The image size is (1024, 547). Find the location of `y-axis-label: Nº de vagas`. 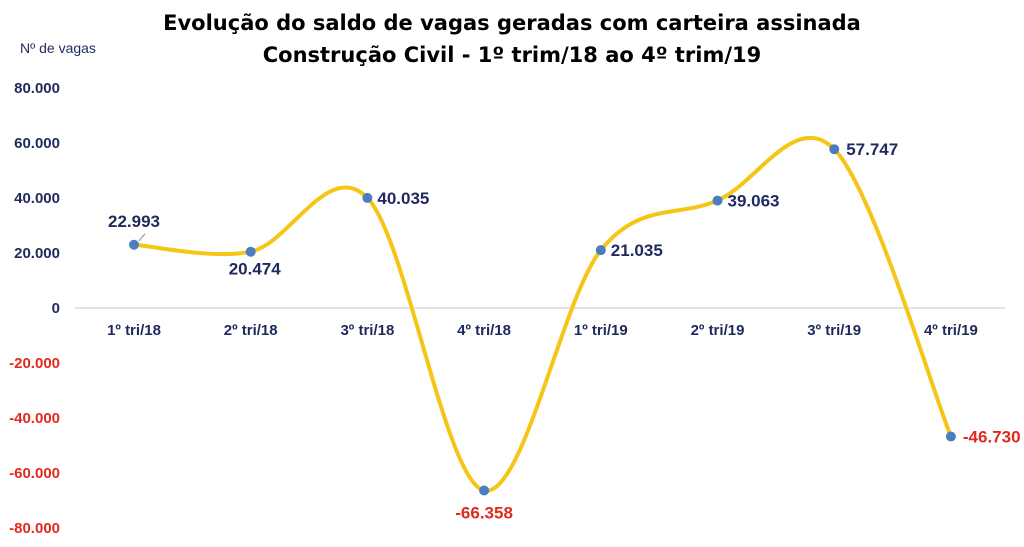

y-axis-label: Nº de vagas is located at coordinates (58, 48).